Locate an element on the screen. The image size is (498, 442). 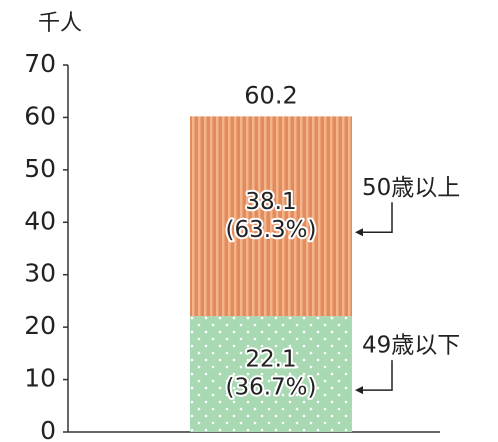
y-tick-label: 40 is located at coordinates (40, 220).